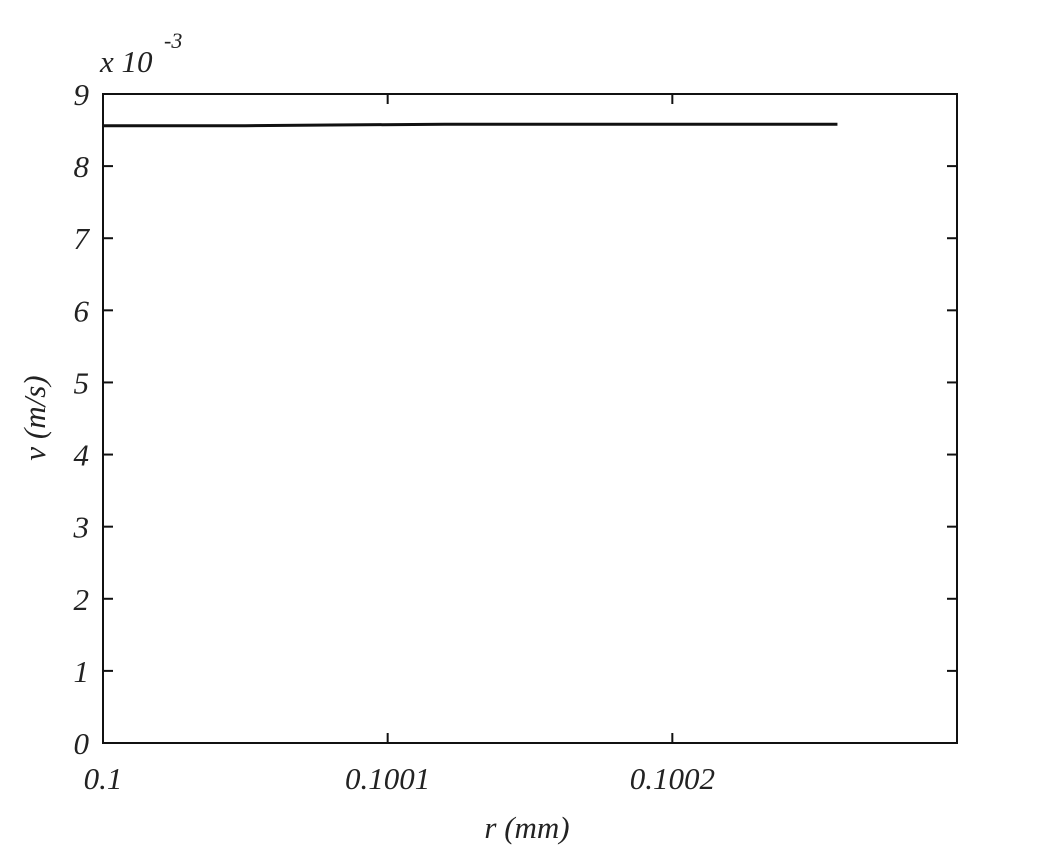 Image resolution: width=1055 pixels, height=860 pixels. What do you see at coordinates (82, 310) in the screenshot?
I see `y-tick-label: 6` at bounding box center [82, 310].